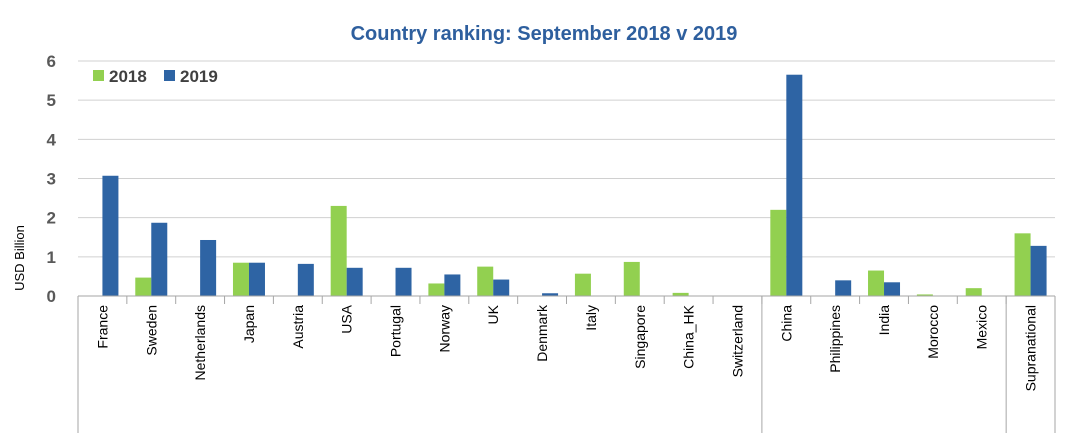 Image resolution: width=1088 pixels, height=435 pixels. Describe the element at coordinates (240, 279) in the screenshot. I see `bar-2018-Japan` at that location.